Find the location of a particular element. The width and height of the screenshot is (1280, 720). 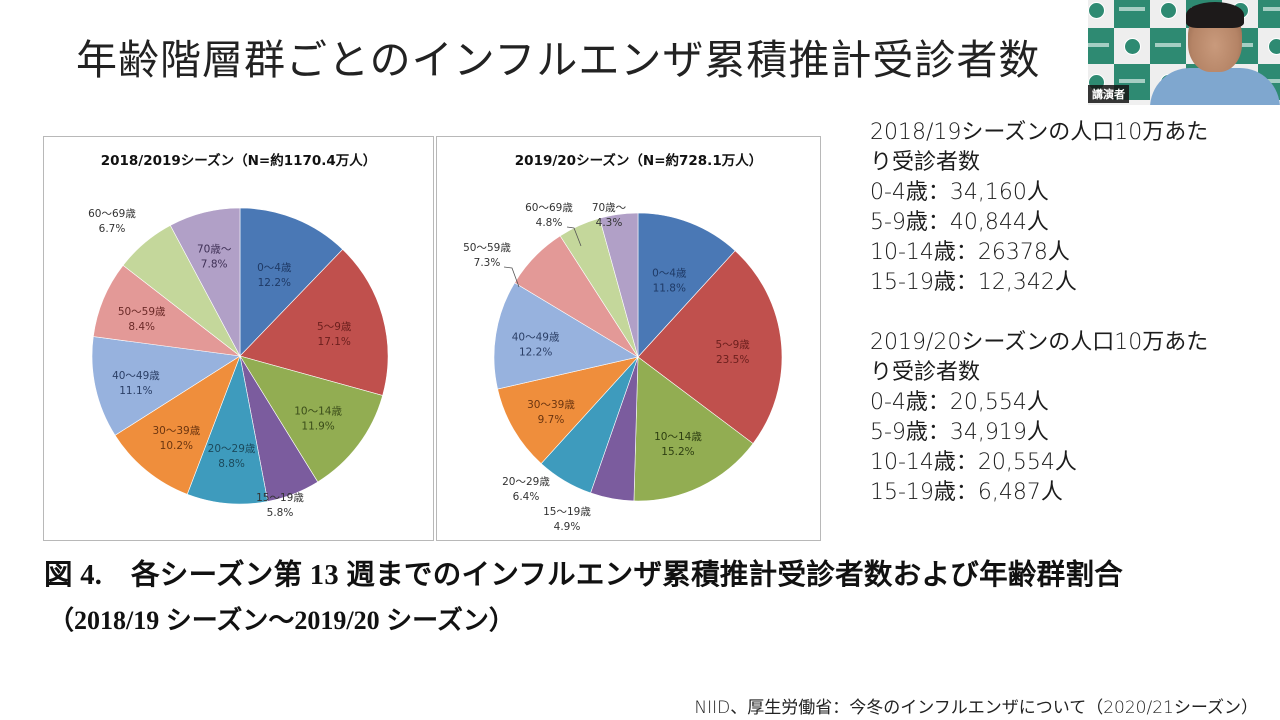

slice-value-label: 8.8% is located at coordinates (231, 464).